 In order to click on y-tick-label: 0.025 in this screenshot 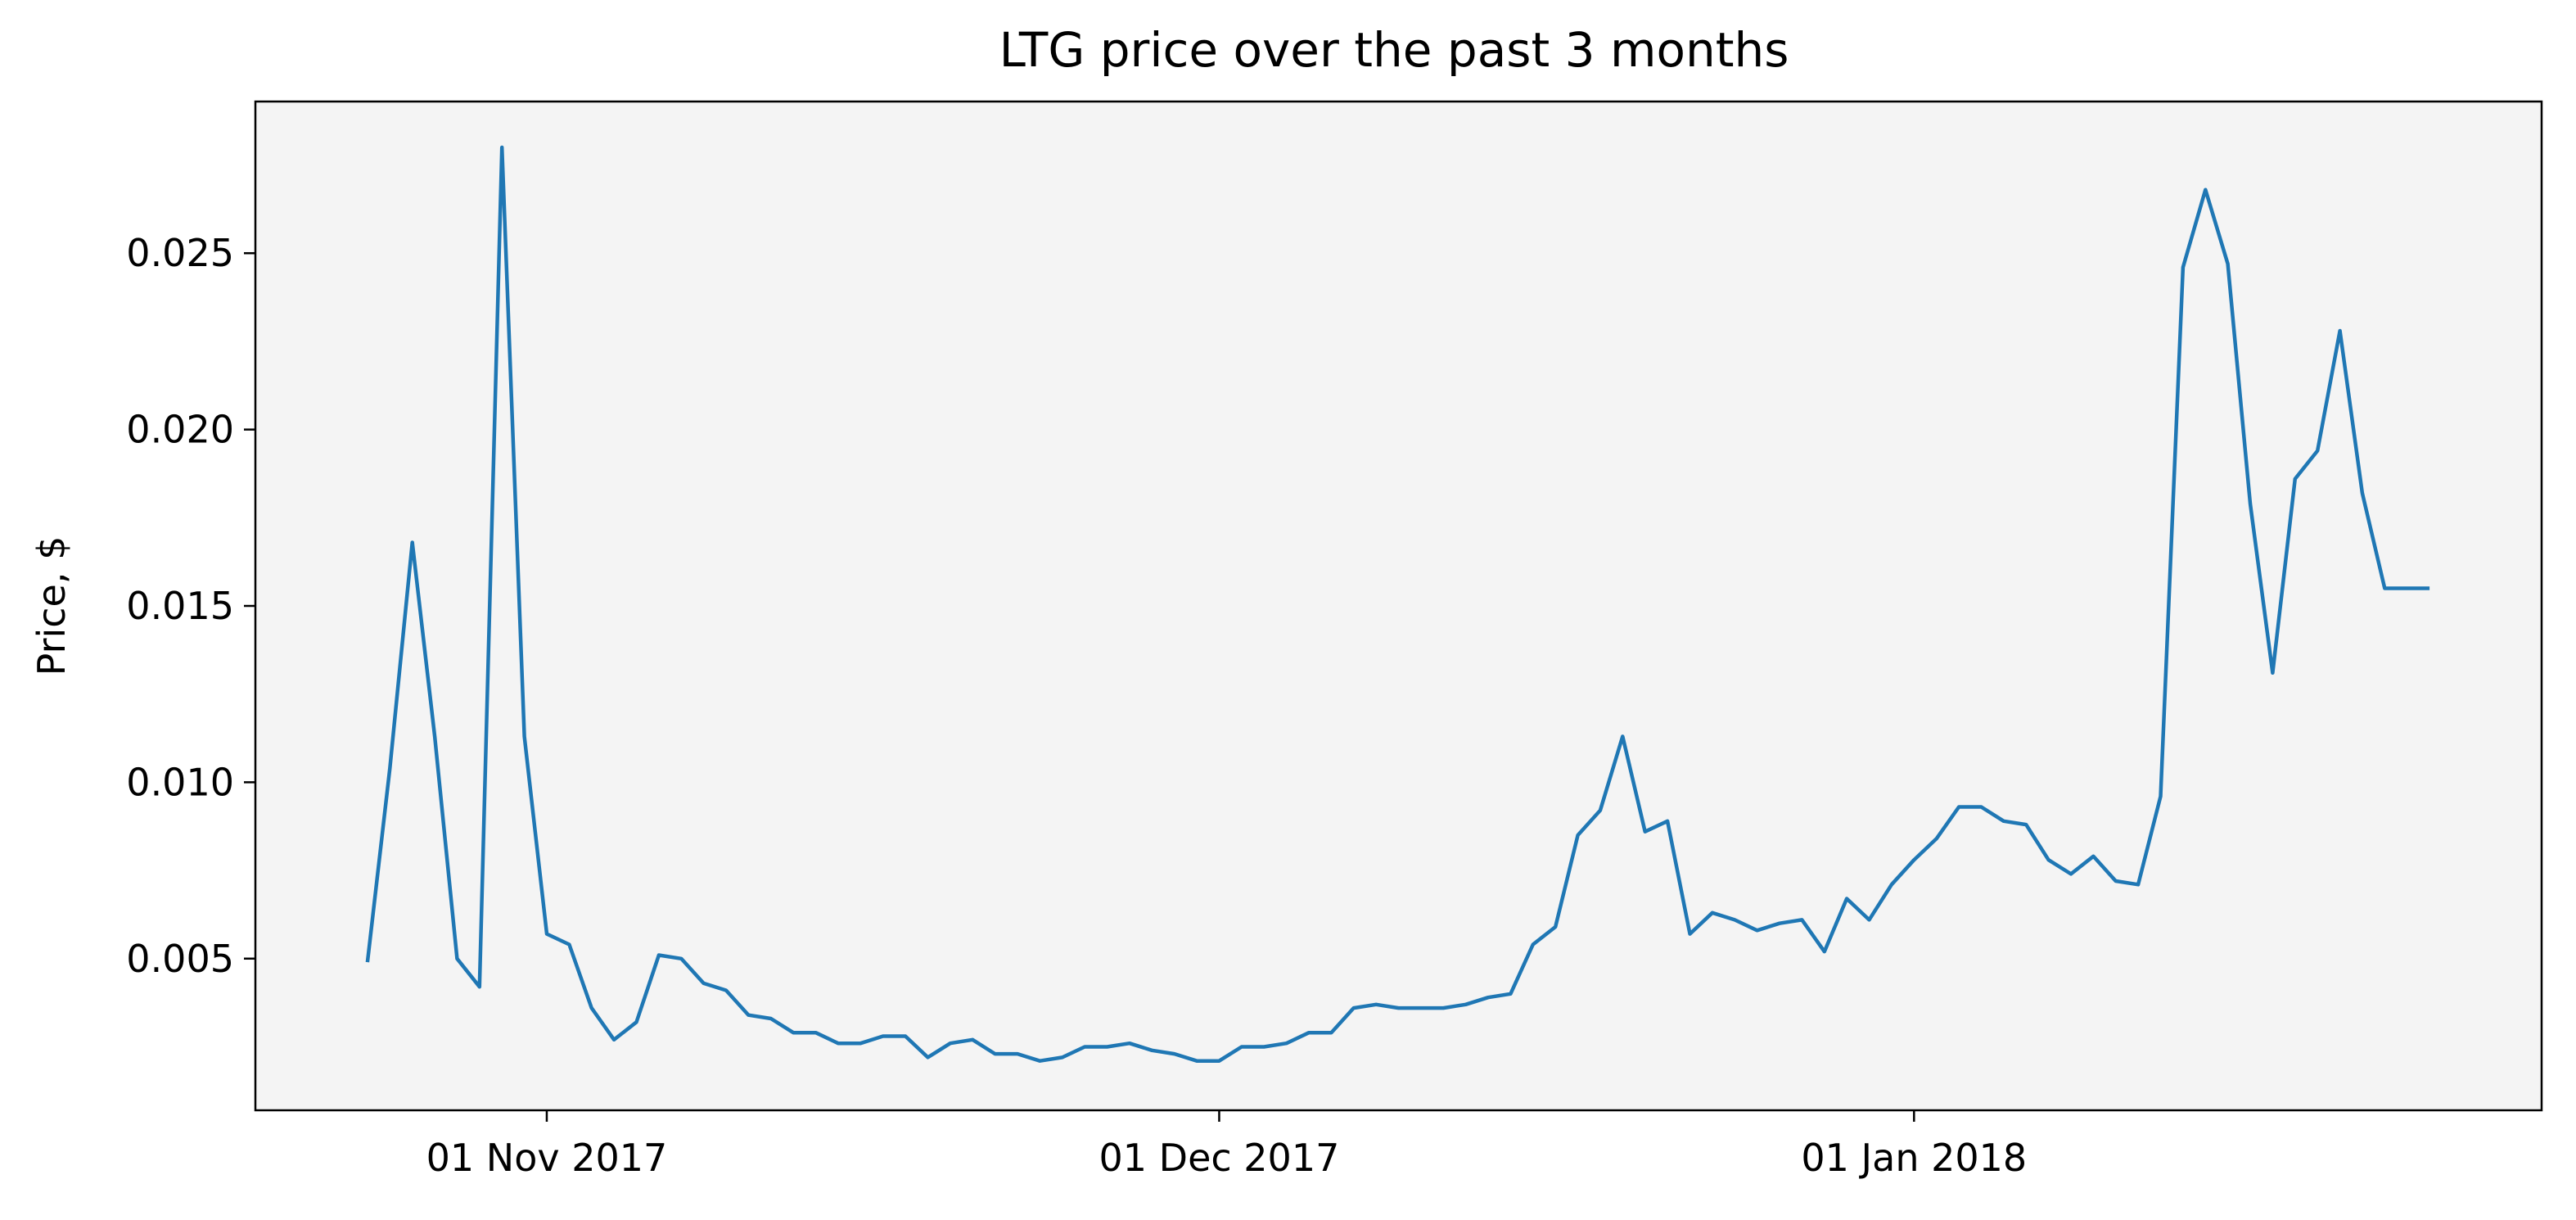, I will do `click(180, 253)`.